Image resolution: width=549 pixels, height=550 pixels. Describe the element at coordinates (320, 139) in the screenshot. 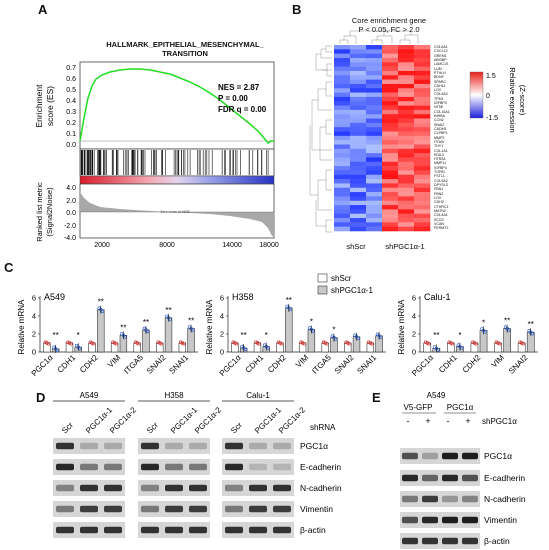

I see `gene-dendrogram` at that location.